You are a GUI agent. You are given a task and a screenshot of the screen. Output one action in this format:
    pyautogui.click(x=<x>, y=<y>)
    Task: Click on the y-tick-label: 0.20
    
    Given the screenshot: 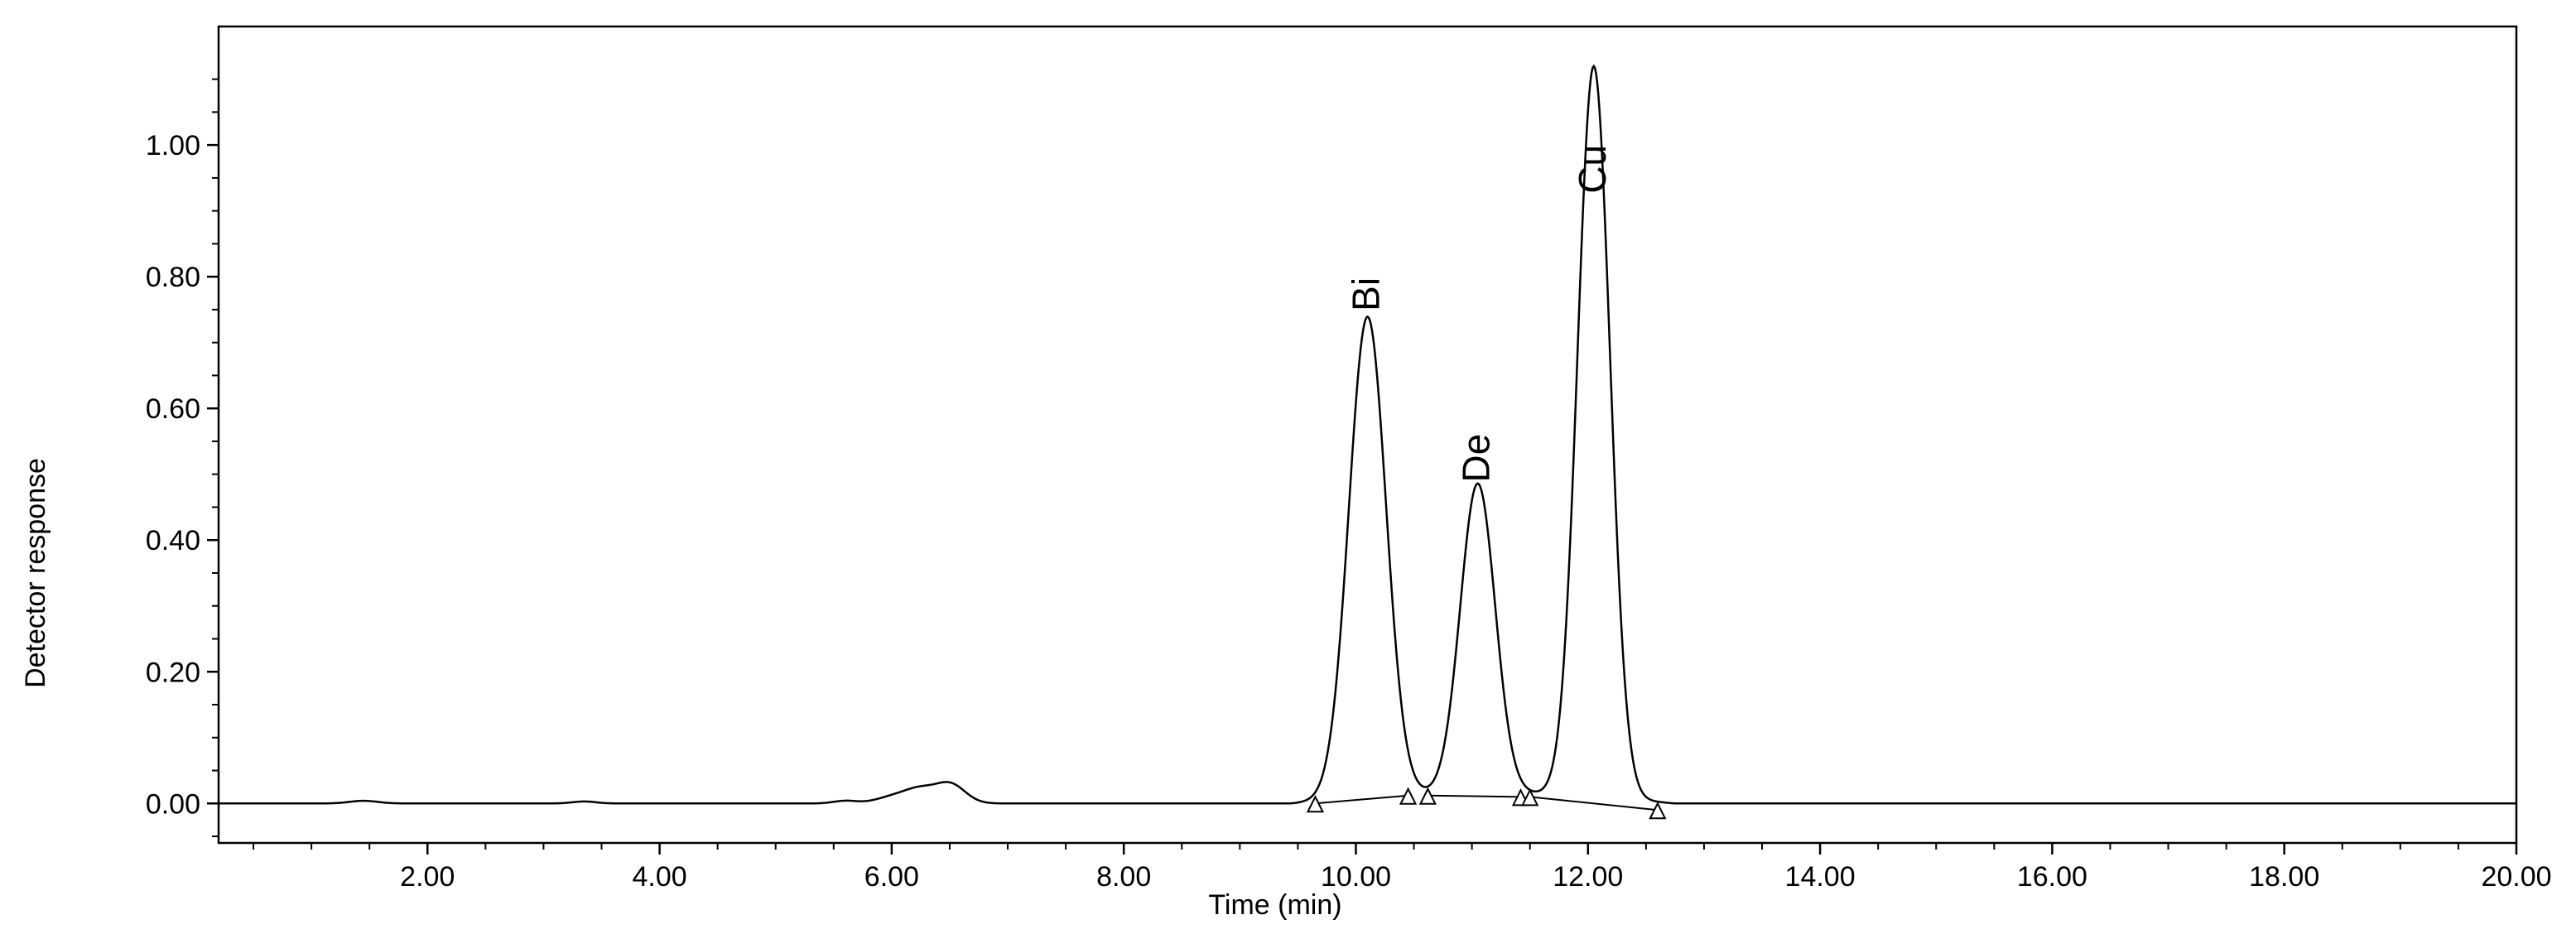 What is the action you would take?
    pyautogui.click(x=173, y=672)
    